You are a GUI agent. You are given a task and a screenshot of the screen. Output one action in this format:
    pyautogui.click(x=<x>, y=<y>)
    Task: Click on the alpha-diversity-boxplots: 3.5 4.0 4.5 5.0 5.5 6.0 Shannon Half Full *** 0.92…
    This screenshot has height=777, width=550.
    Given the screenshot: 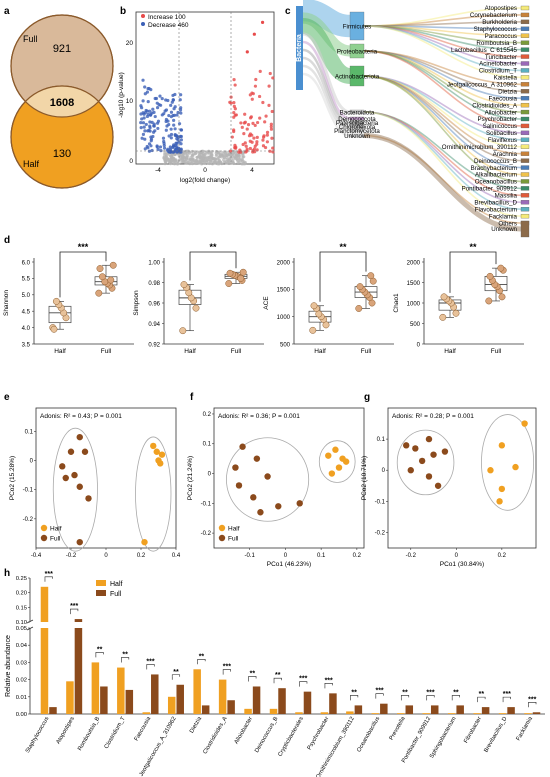 What is the action you would take?
    pyautogui.click(x=263, y=298)
    